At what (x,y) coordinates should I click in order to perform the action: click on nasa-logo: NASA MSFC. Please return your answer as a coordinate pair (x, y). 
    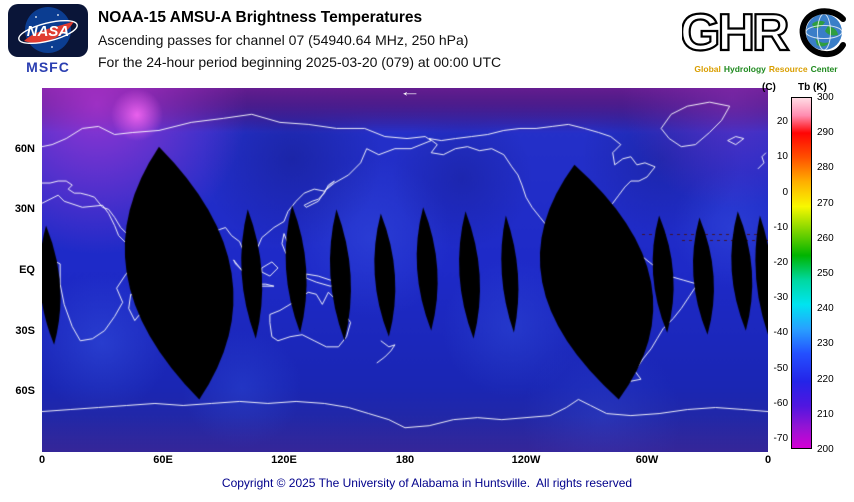
    Looking at the image, I should click on (48, 39).